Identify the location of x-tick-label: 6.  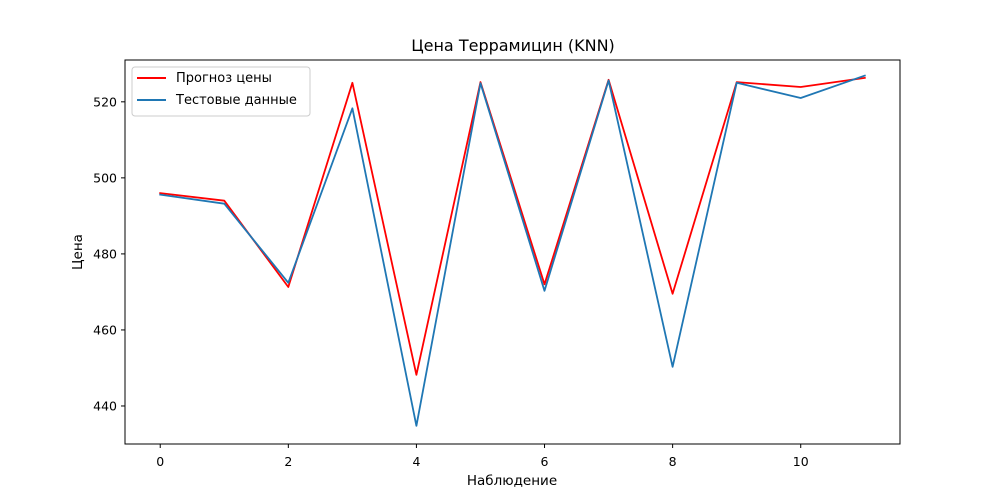
(545, 461).